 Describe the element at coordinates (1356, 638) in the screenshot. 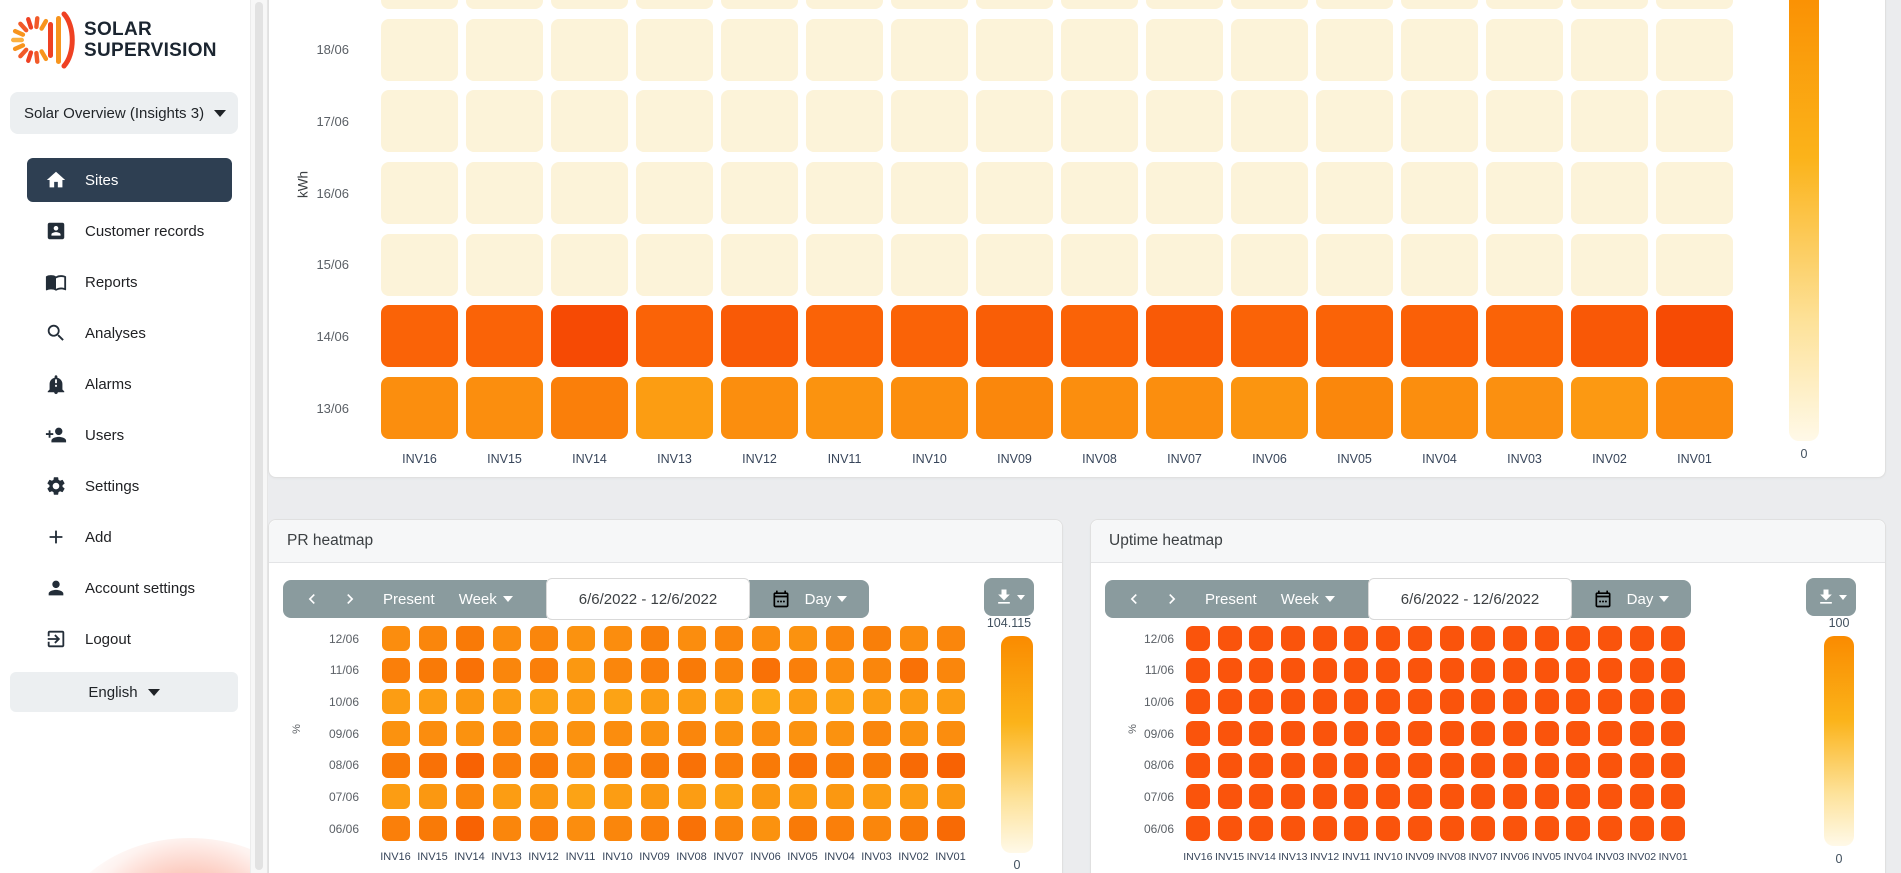

I see `uptime-cell-12/06-INV11` at that location.